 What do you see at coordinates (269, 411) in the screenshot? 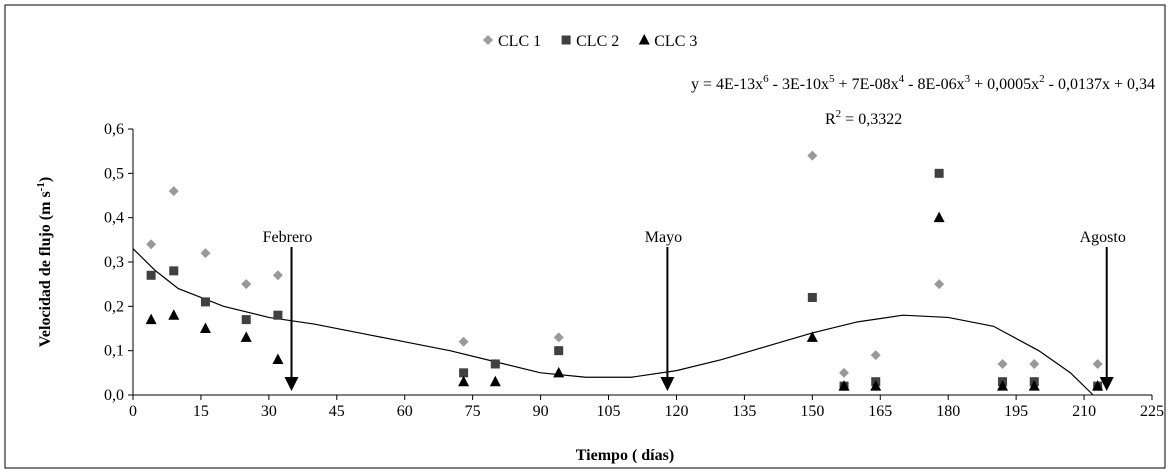
I see `x-tick-label: 30` at bounding box center [269, 411].